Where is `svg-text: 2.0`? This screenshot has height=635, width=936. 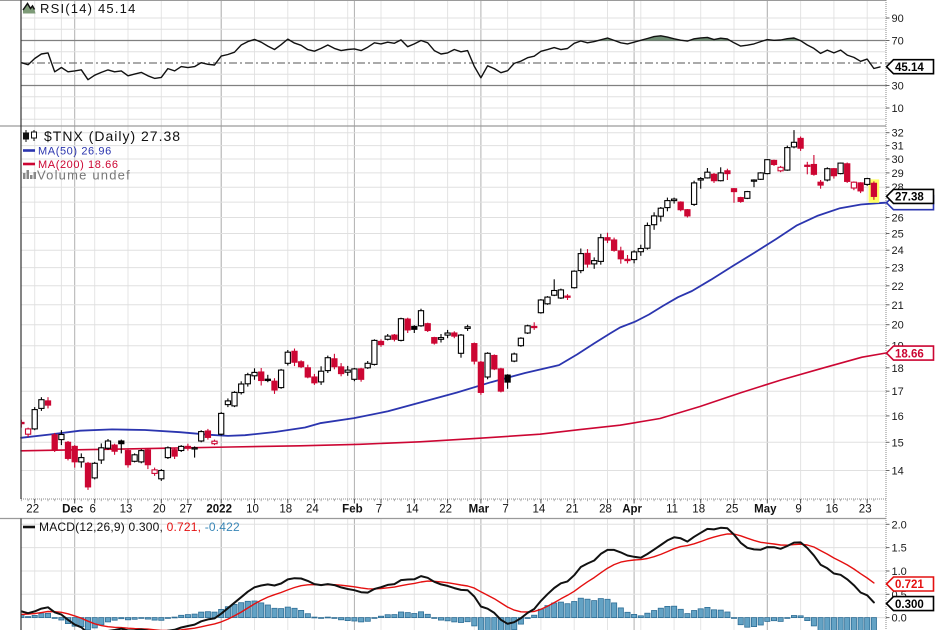
svg-text: 2.0 is located at coordinates (899, 525).